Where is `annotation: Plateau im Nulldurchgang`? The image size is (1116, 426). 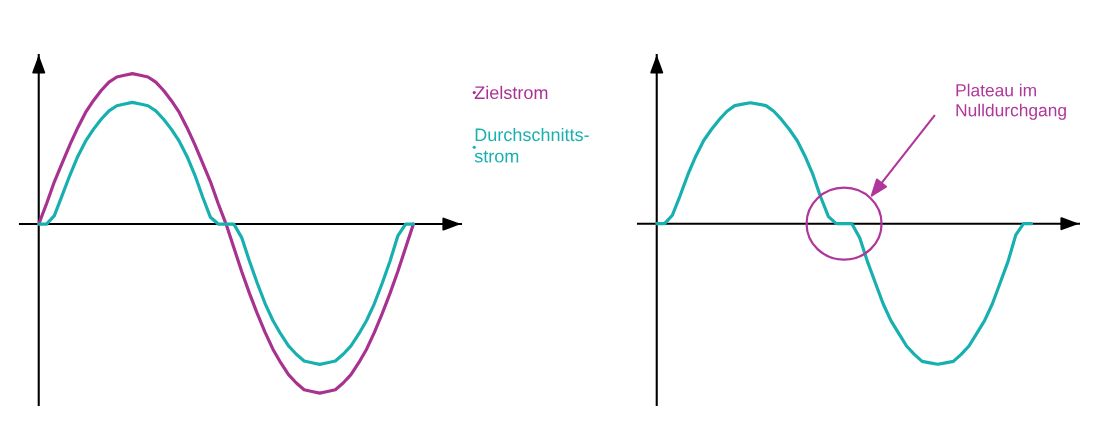
annotation: Plateau im Nulldurchgang is located at coordinates (1011, 101).